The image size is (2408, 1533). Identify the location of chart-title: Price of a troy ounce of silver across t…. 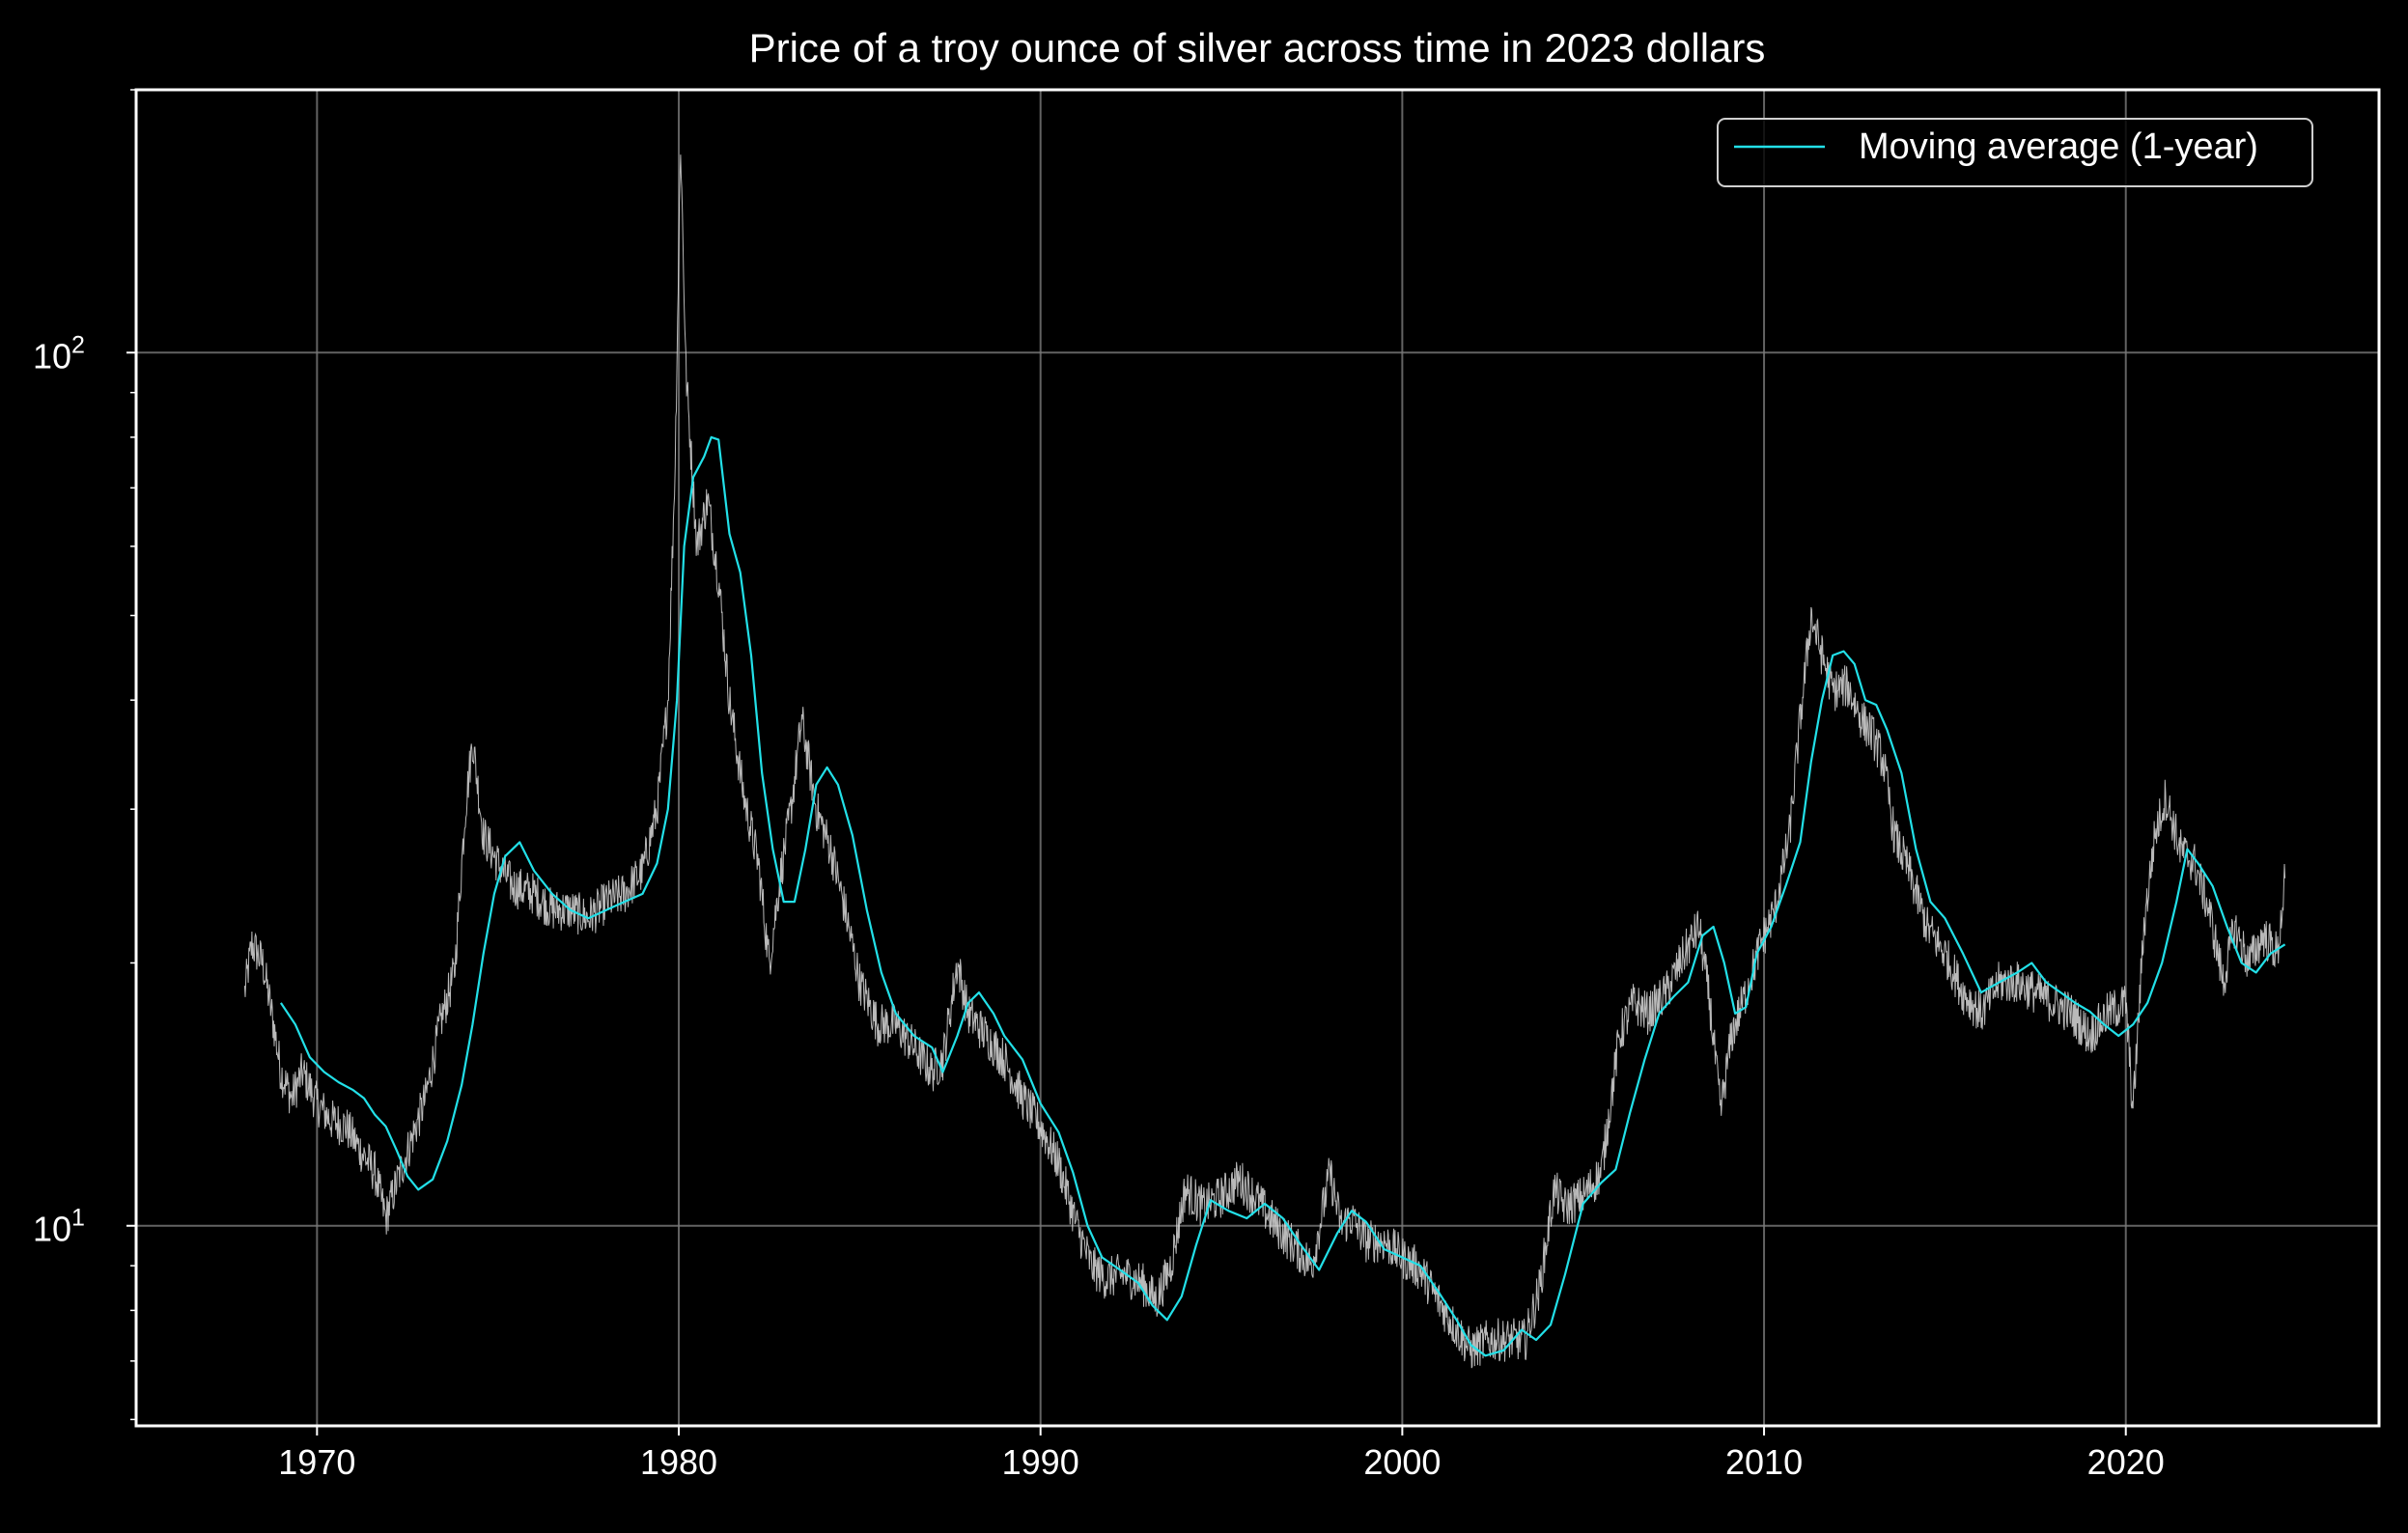
(1258, 47).